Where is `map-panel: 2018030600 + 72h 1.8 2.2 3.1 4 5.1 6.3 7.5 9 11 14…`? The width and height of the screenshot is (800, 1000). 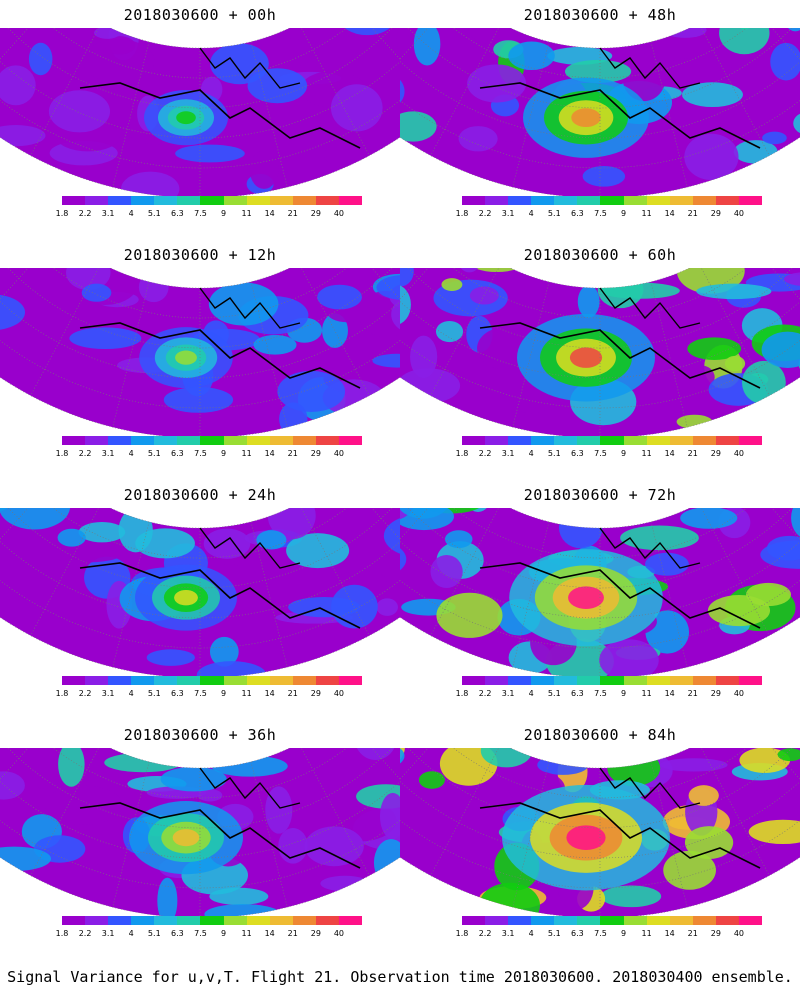 map-panel: 2018030600 + 72h 1.8 2.2 3.1 4 5.1 6.3 7.5 9 11 14… is located at coordinates (600, 600).